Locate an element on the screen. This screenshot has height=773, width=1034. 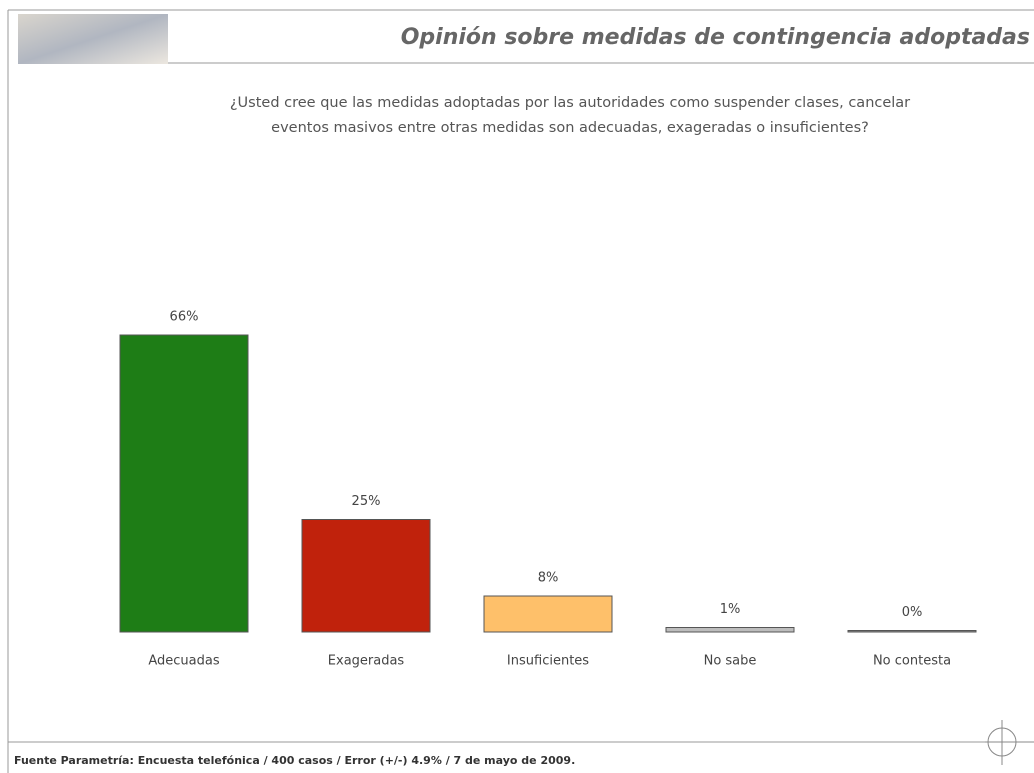
x-tick-label: No contesta is located at coordinates (912, 661).